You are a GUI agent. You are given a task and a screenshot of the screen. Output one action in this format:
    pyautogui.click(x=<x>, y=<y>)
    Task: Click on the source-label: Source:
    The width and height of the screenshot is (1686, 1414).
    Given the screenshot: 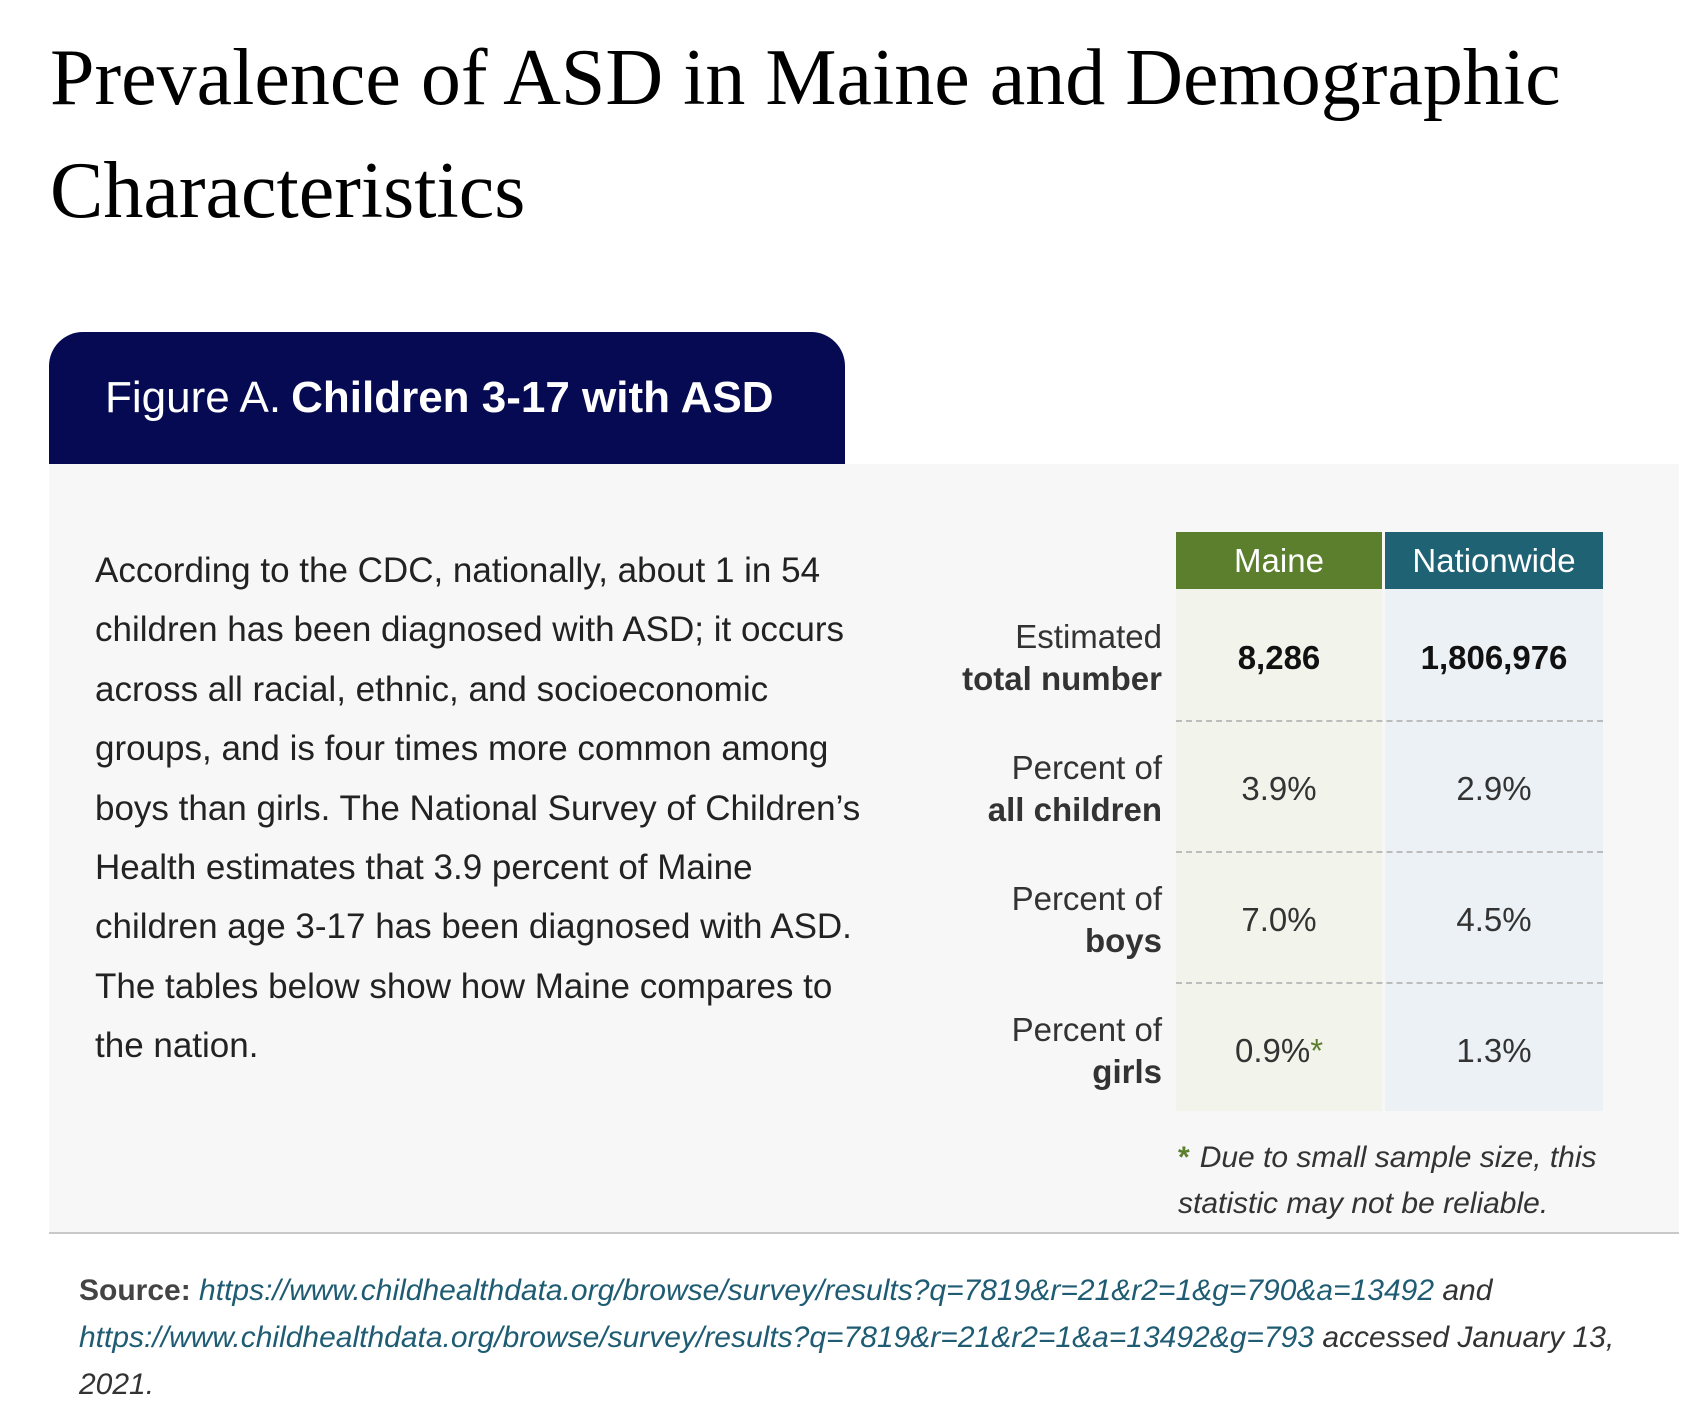 What is the action you would take?
    pyautogui.click(x=135, y=1290)
    